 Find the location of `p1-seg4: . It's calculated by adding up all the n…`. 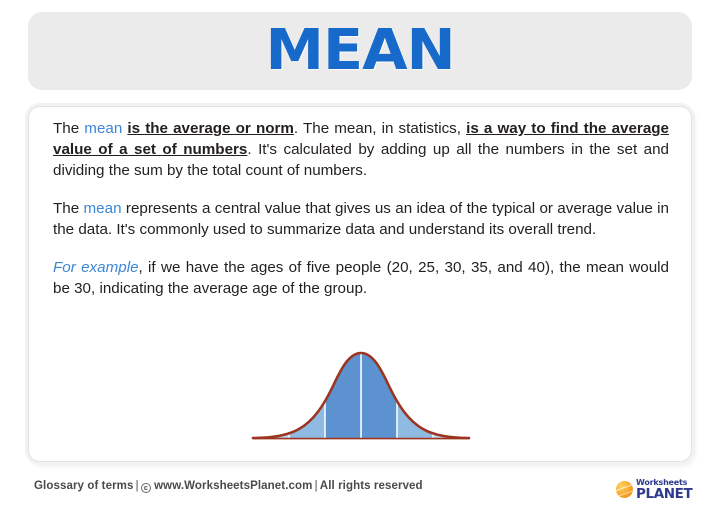

p1-seg4: . It's calculated by adding up all the n… is located at coordinates (361, 159).